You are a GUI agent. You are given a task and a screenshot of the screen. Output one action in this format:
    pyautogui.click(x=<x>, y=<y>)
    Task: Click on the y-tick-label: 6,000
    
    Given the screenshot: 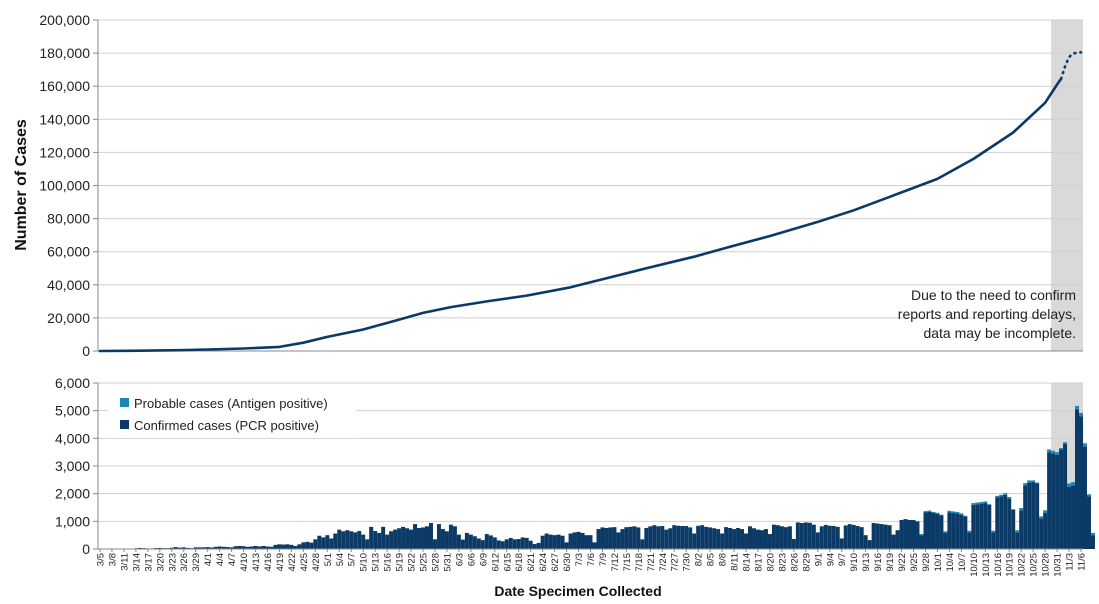 What is the action you would take?
    pyautogui.click(x=72, y=383)
    